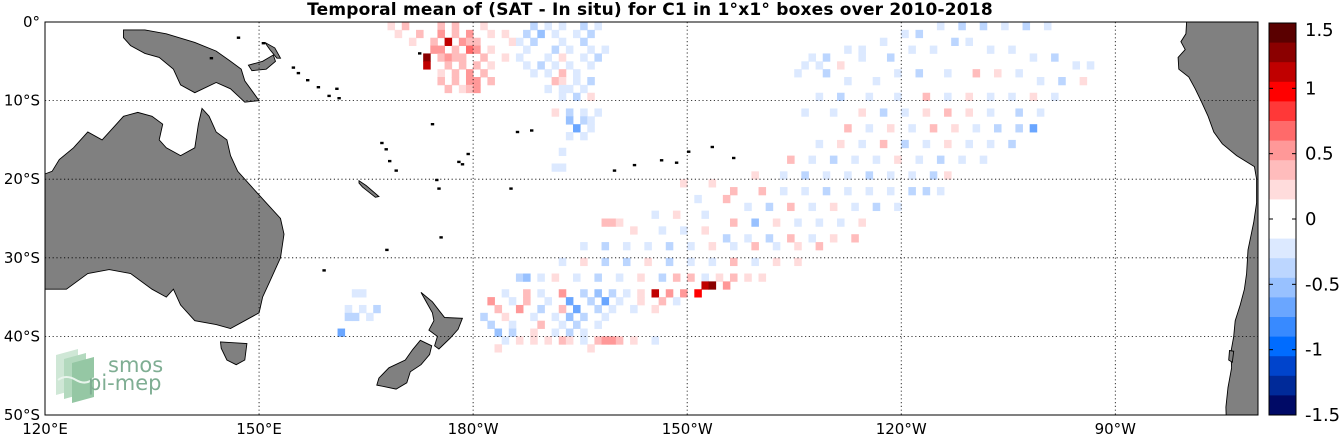 Image resolution: width=1341 pixels, height=436 pixels. Describe the element at coordinates (45, 428) in the screenshot. I see `lon-tick-label: 120°E` at that location.